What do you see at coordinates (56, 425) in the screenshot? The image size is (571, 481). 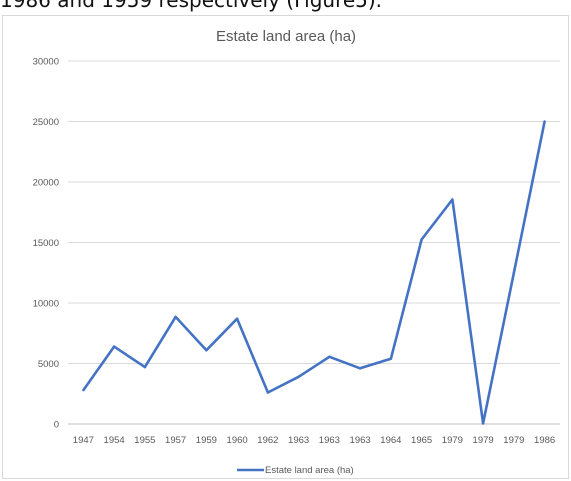 I see `y-tick-label: 0` at bounding box center [56, 425].